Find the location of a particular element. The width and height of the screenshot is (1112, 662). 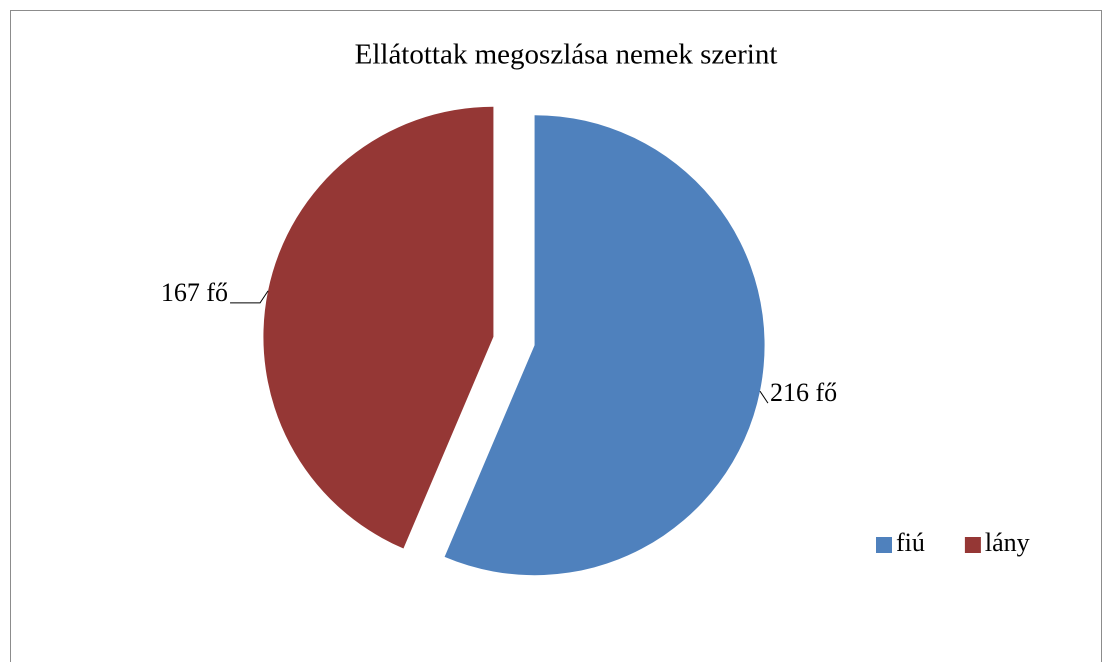

data-label: 216 fő is located at coordinates (803, 392).